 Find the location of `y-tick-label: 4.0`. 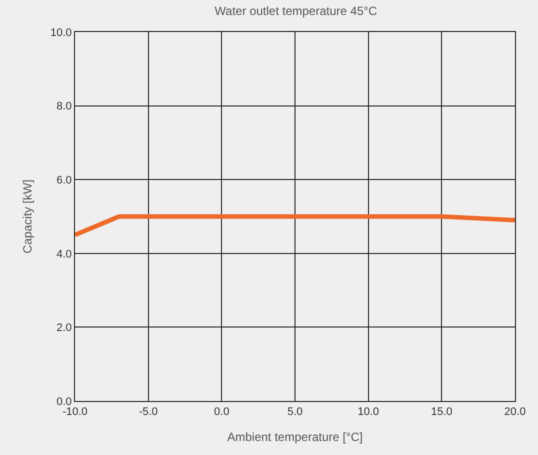

y-tick-label: 4.0 is located at coordinates (64, 254).